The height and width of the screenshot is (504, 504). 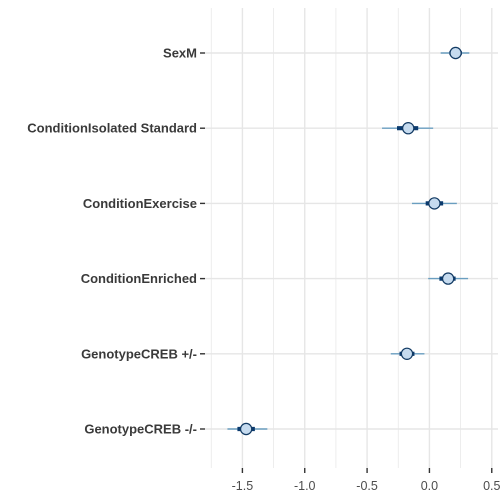 I want to click on y-tick-label: GenotypeCREB +/-, so click(x=139, y=353).